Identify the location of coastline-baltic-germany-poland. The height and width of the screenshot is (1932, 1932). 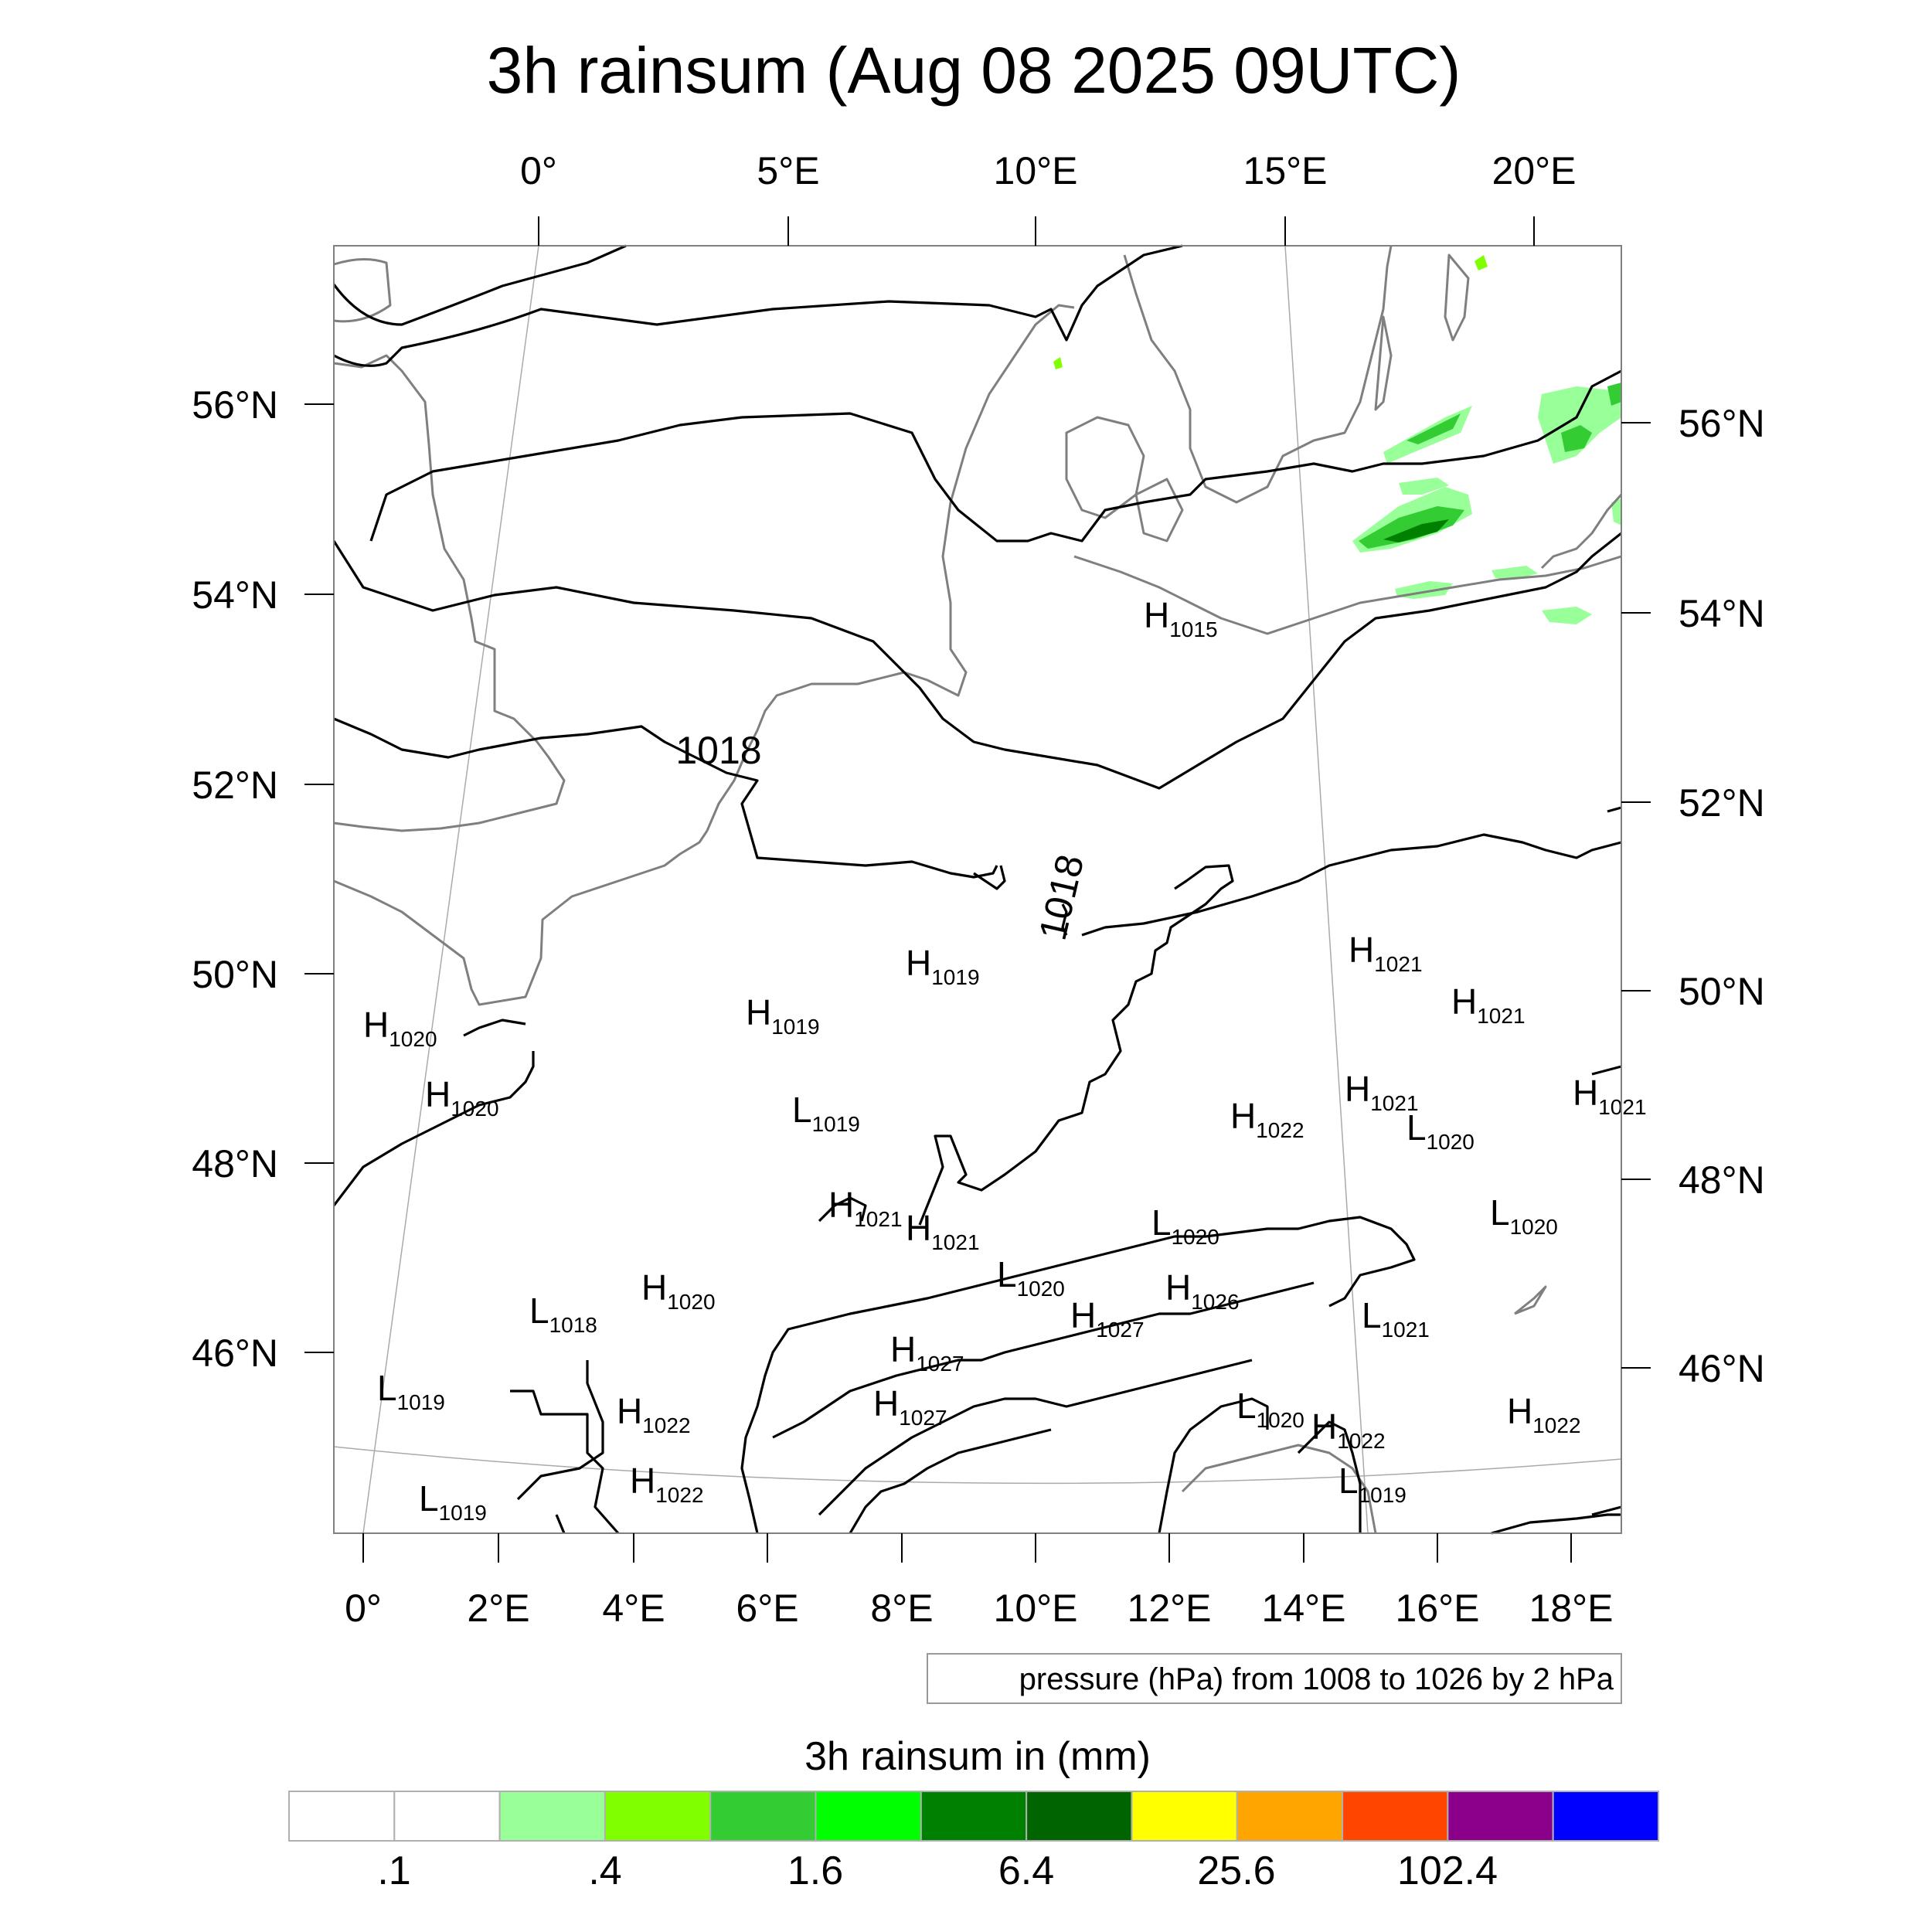
(1348, 595).